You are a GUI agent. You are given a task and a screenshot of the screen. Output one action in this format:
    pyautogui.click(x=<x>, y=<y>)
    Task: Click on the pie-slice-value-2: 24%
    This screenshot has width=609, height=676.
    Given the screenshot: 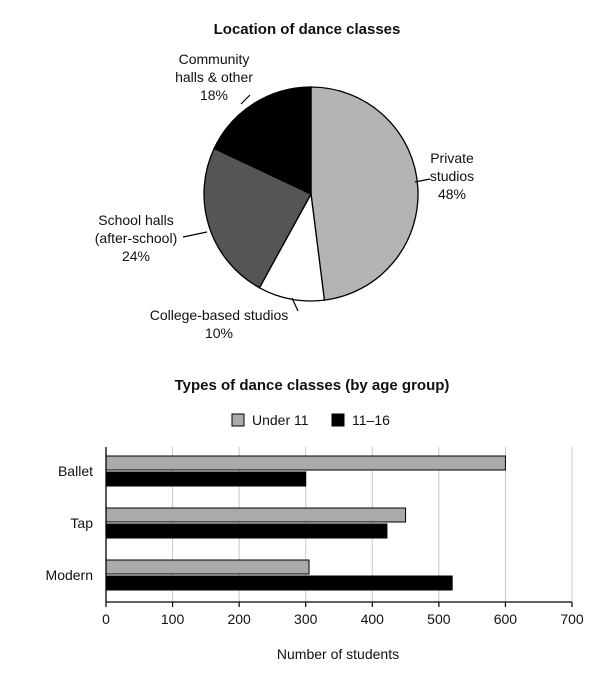 What is the action you would take?
    pyautogui.click(x=136, y=256)
    